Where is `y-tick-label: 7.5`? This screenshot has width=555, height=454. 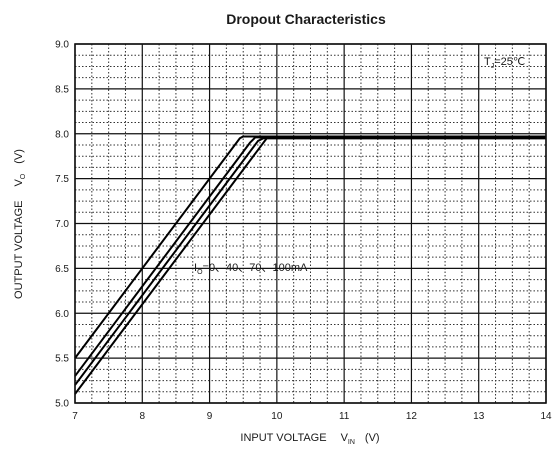
y-tick-label: 7.5 is located at coordinates (62, 179).